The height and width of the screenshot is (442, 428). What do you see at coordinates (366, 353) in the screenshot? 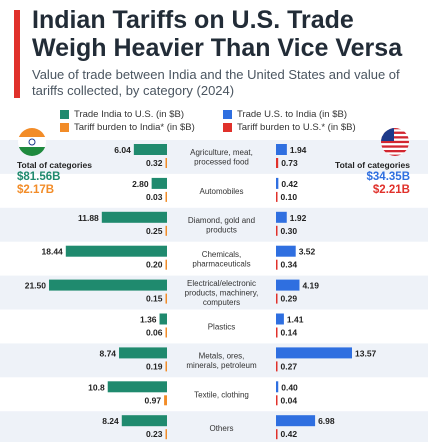
I see `label-us-trade: 13.57` at bounding box center [366, 353].